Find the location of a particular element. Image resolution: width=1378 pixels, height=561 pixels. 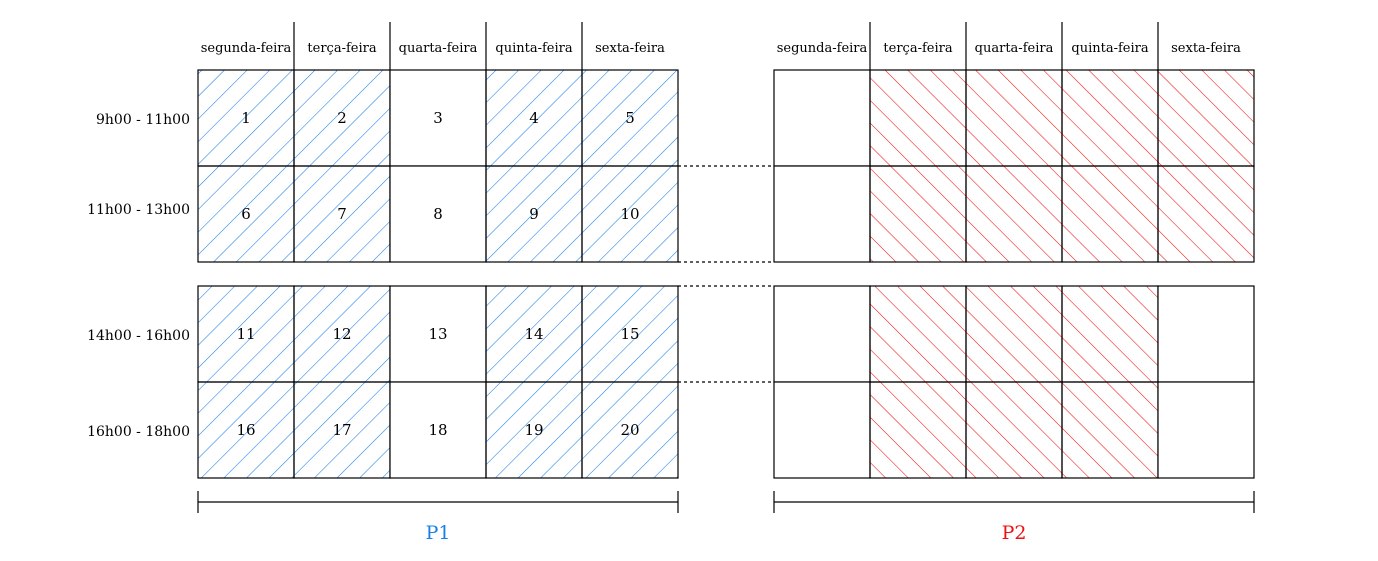

p2-cell-r2-c3-hatched is located at coordinates (1014, 214).